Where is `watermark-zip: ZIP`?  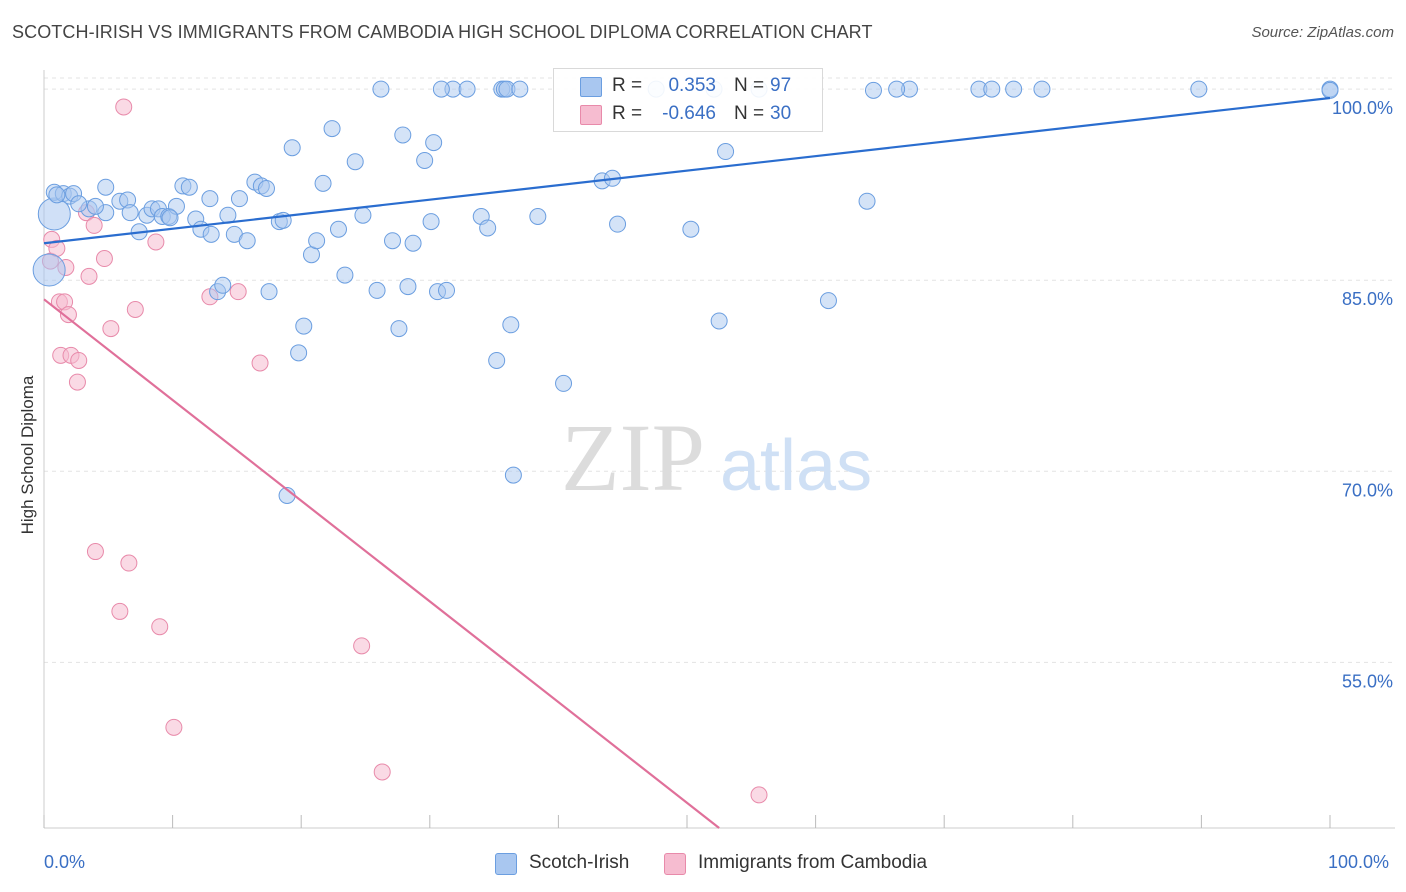 watermark-zip: ZIP is located at coordinates (633, 457).